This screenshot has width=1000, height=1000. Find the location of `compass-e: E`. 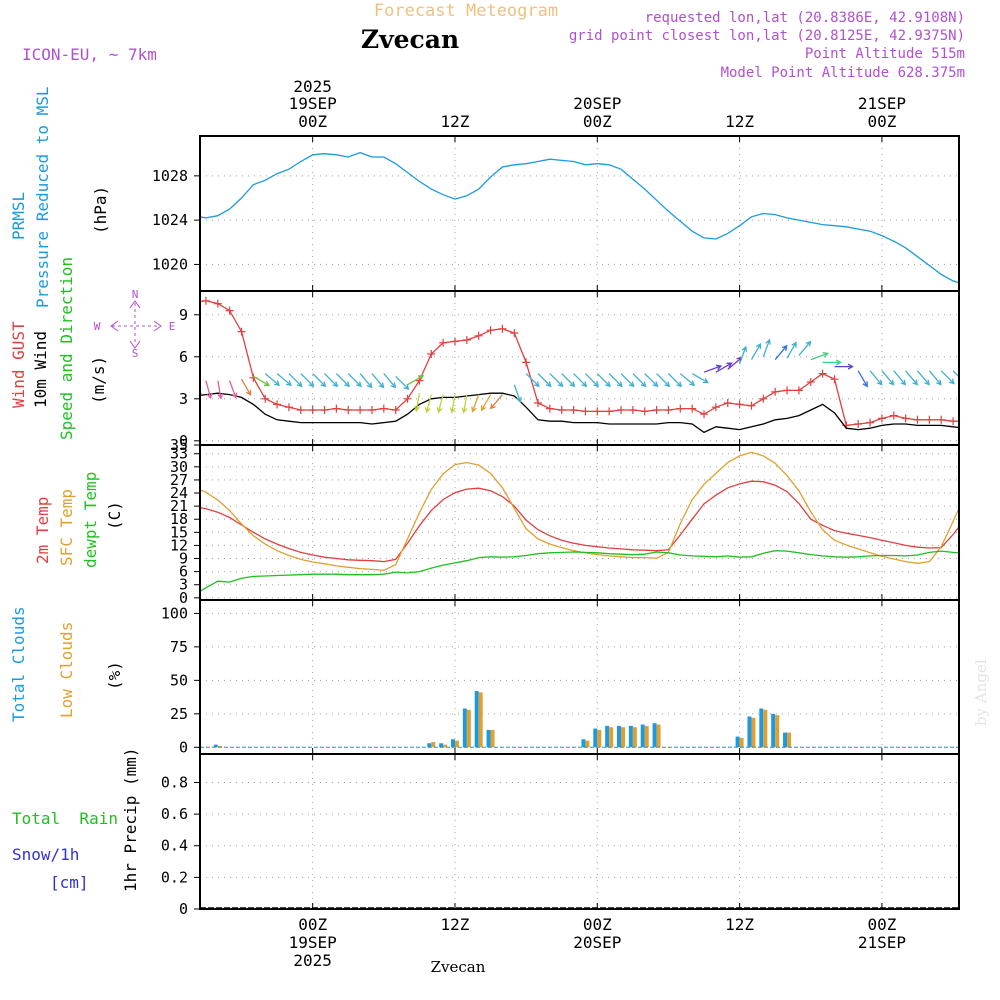

compass-e: E is located at coordinates (172, 326).